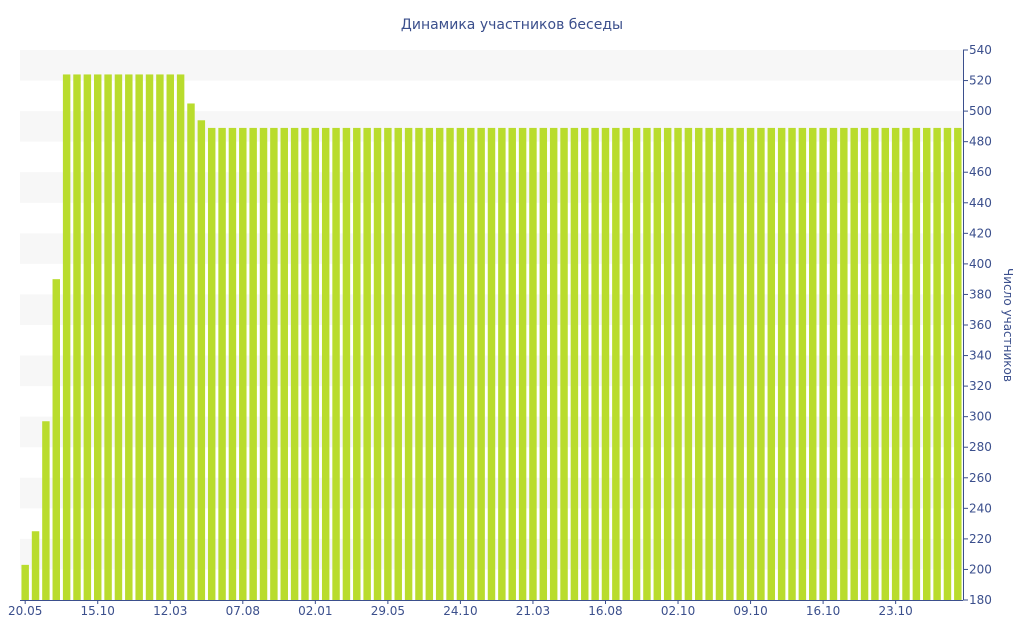  I want to click on x-tick-label: 09.10, so click(750, 611).